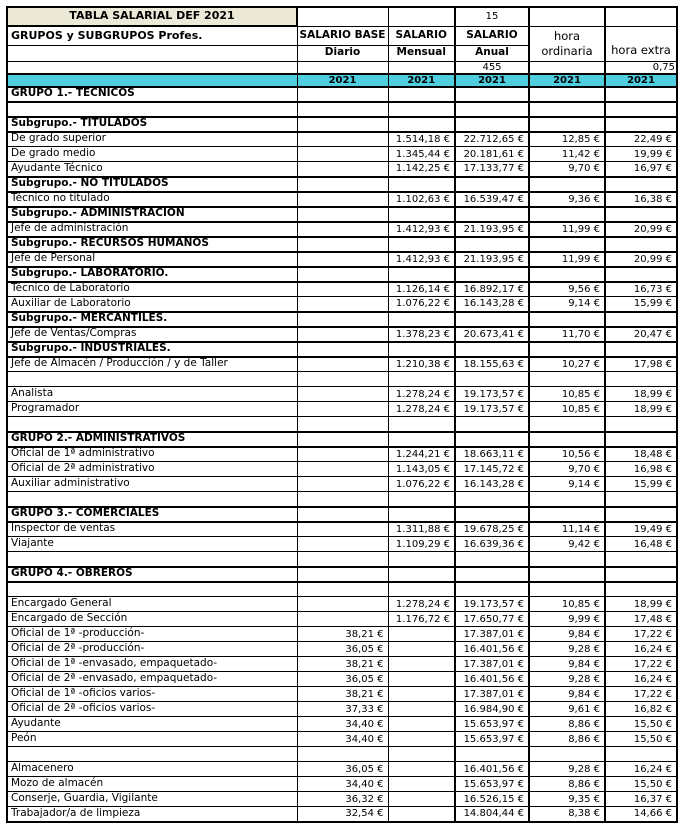 Image resolution: width=680 pixels, height=829 pixels. Describe the element at coordinates (492, 634) in the screenshot. I see `cell-anual: 17.387,01 €` at that location.